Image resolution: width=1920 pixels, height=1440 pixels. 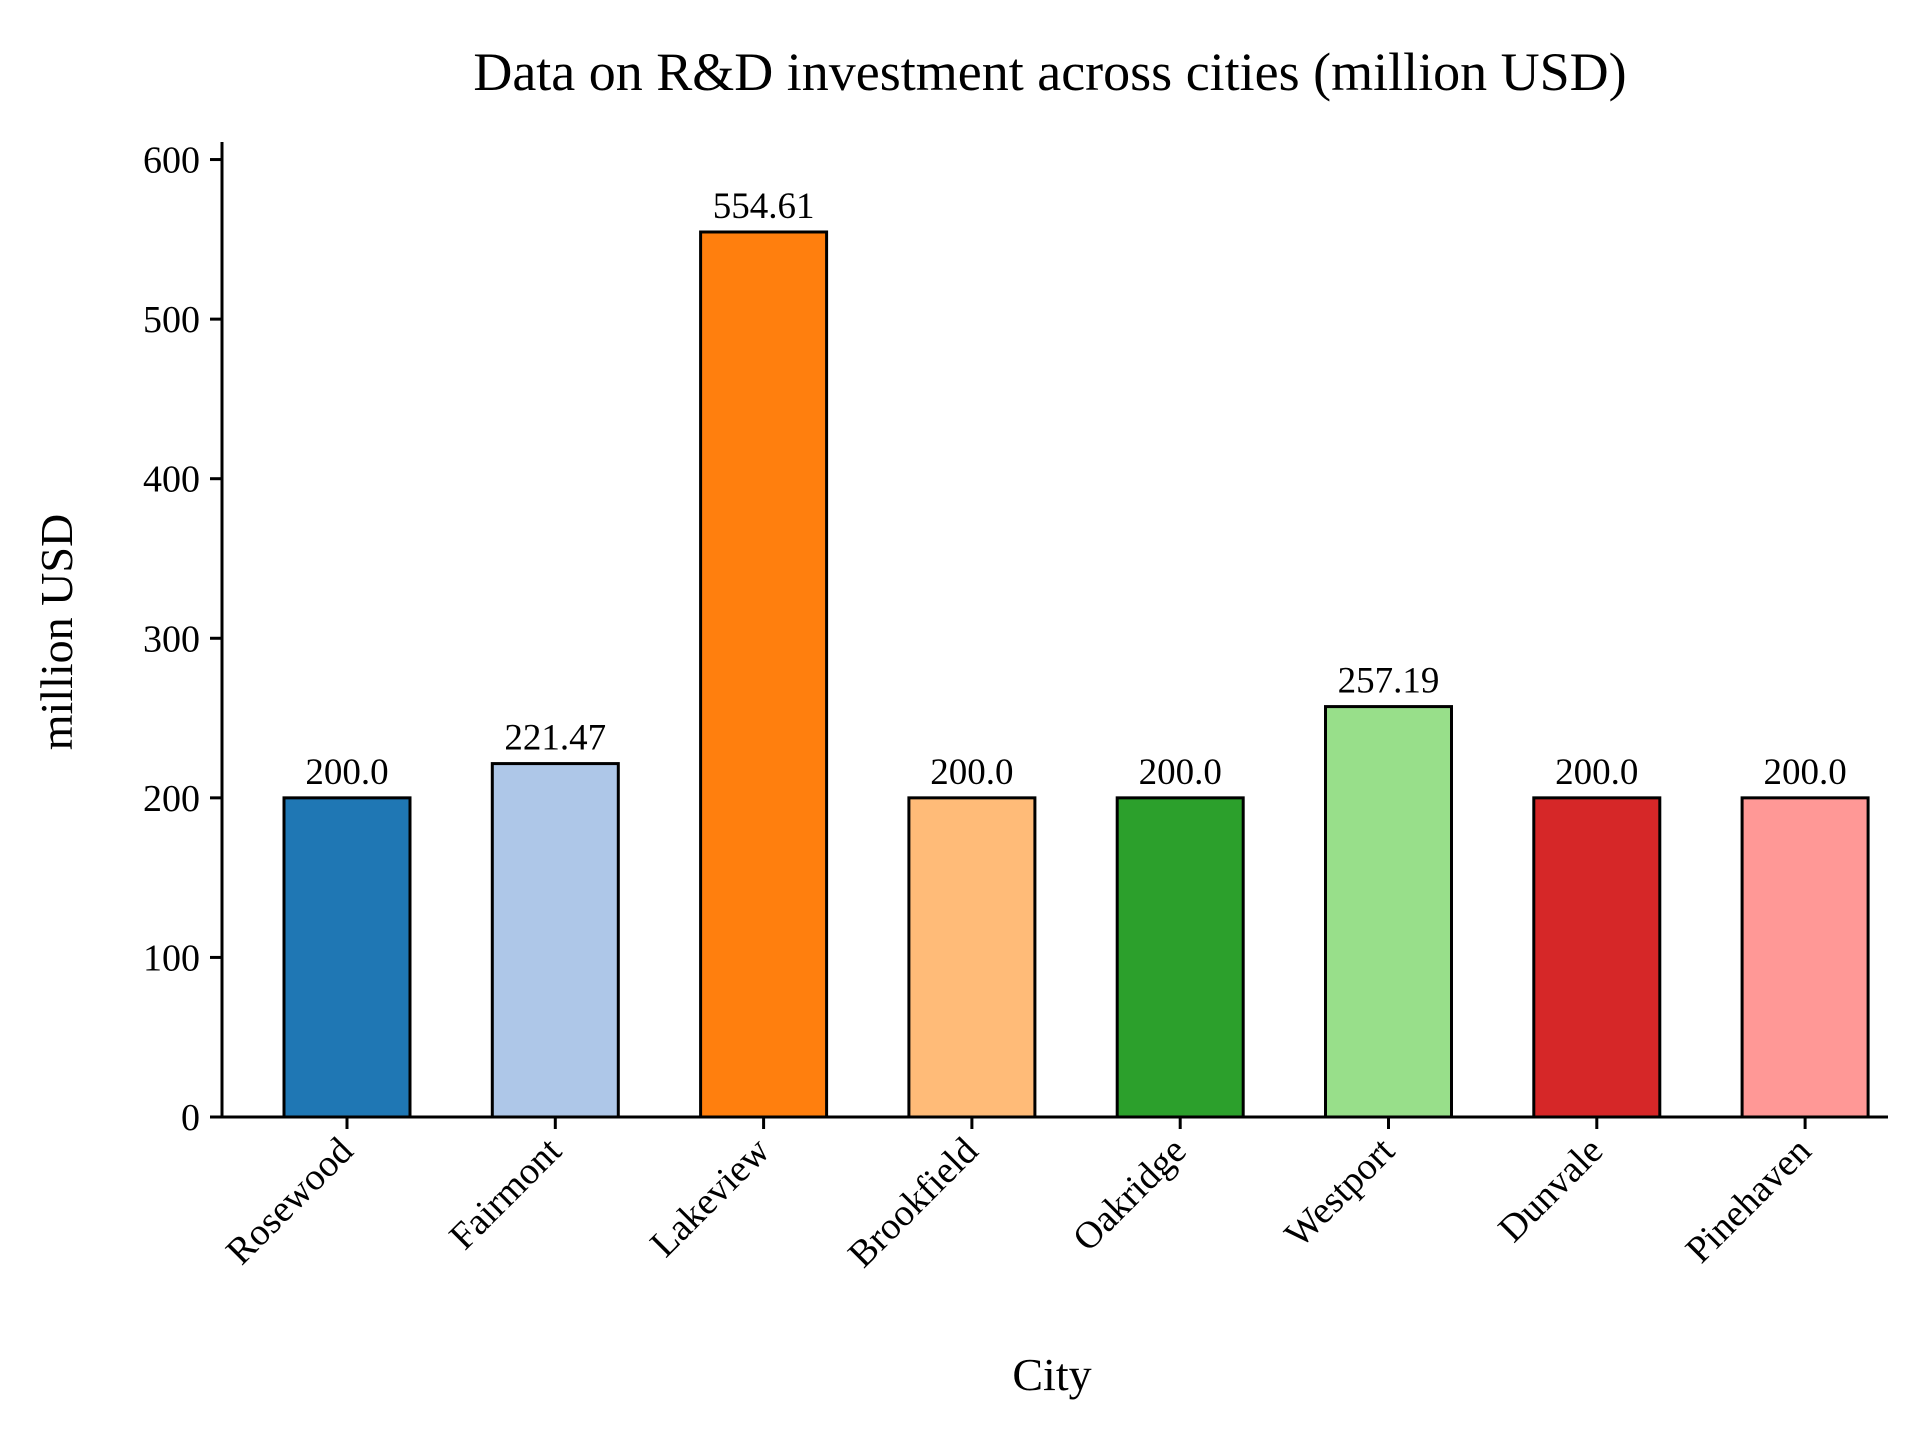 I want to click on data-label-dunvale: 200.0, so click(x=1596, y=772).